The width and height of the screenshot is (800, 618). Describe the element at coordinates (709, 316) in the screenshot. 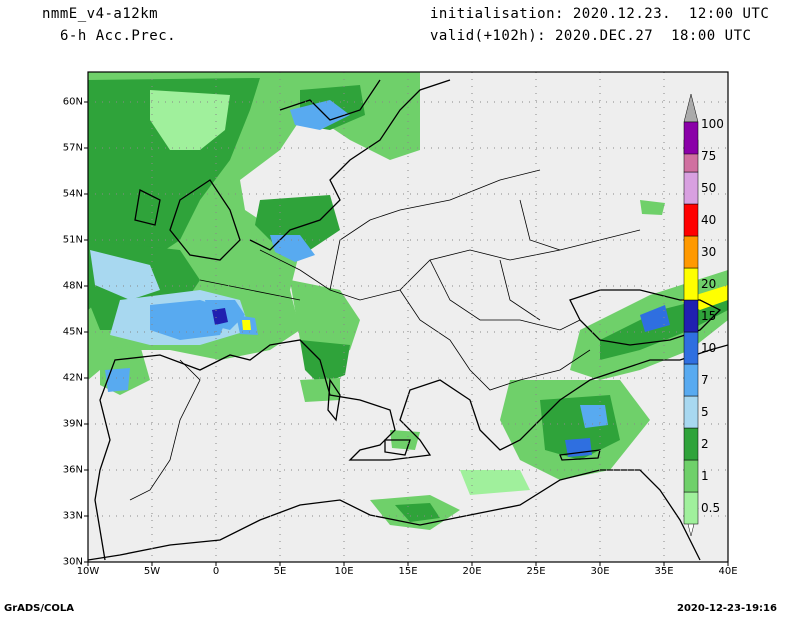

I see `legend-label: 15` at that location.